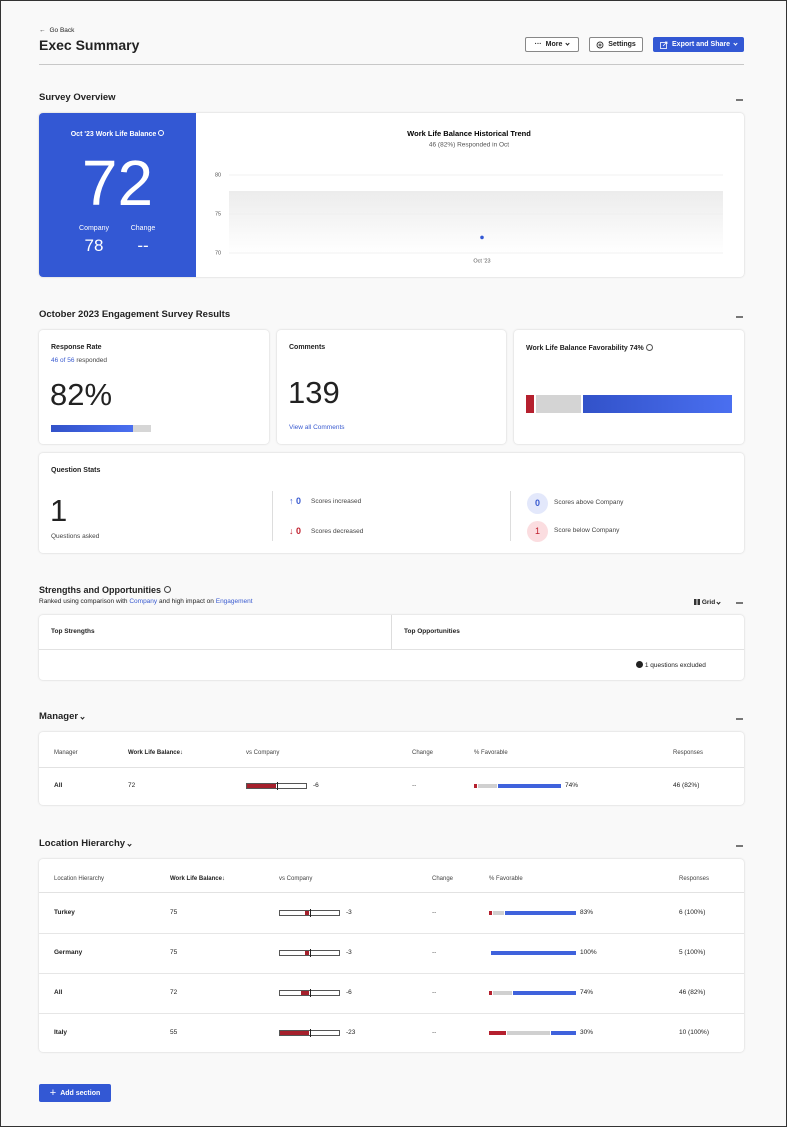 This screenshot has width=787, height=1127. What do you see at coordinates (692, 912) in the screenshot?
I see `row-responses: 6 (100%)` at bounding box center [692, 912].